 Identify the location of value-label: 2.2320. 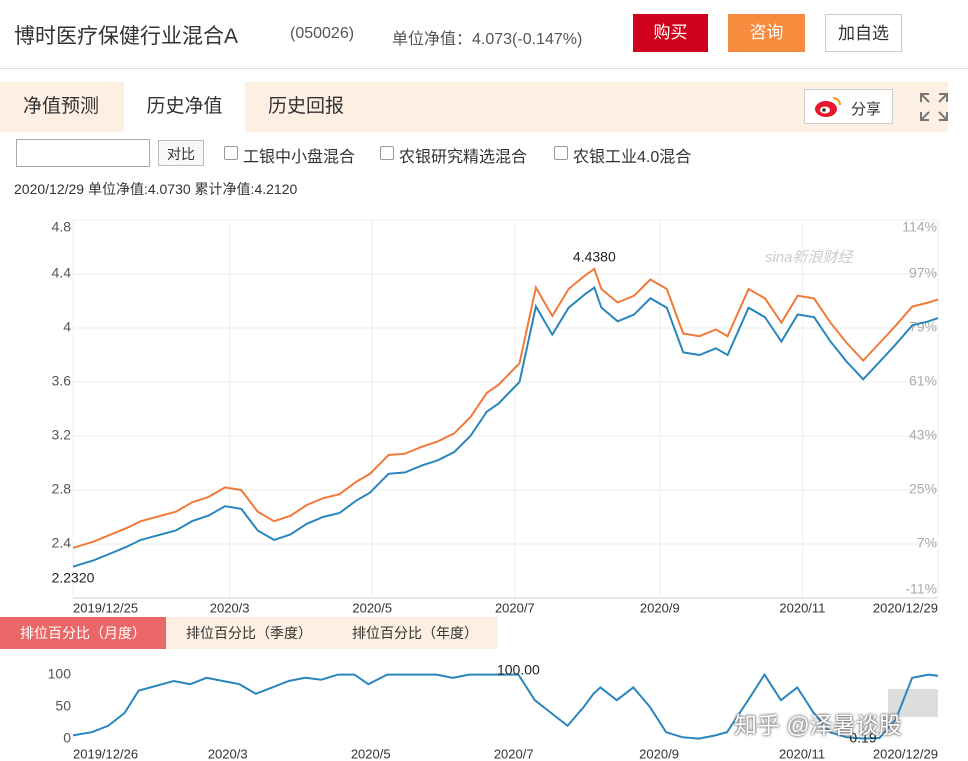
(73, 577).